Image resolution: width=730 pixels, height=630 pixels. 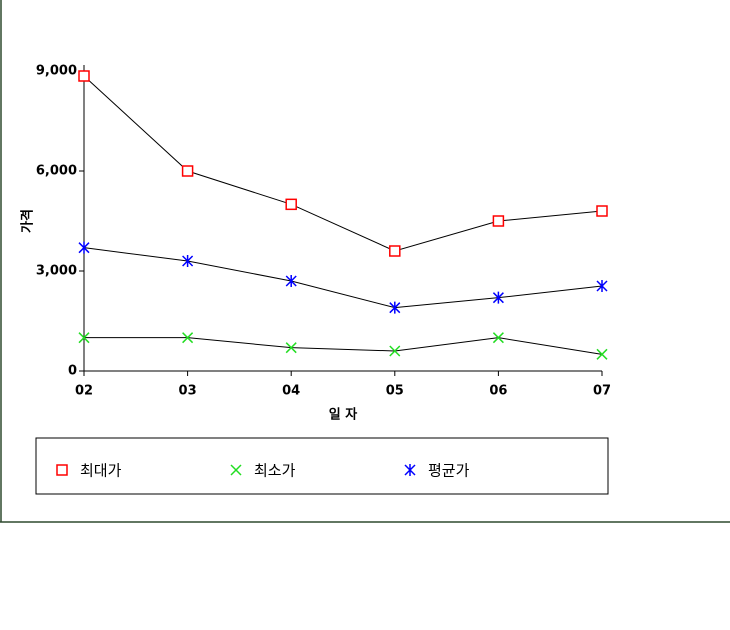 I want to click on x-tick-label: 07, so click(x=602, y=391).